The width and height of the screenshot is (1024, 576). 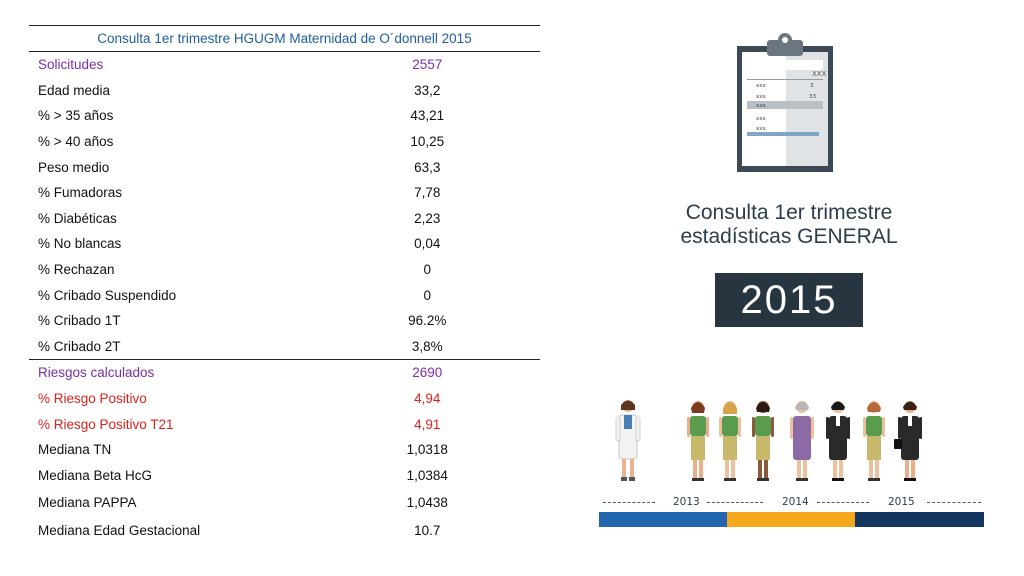 What do you see at coordinates (74, 90) in the screenshot?
I see `row-label: Edad media` at bounding box center [74, 90].